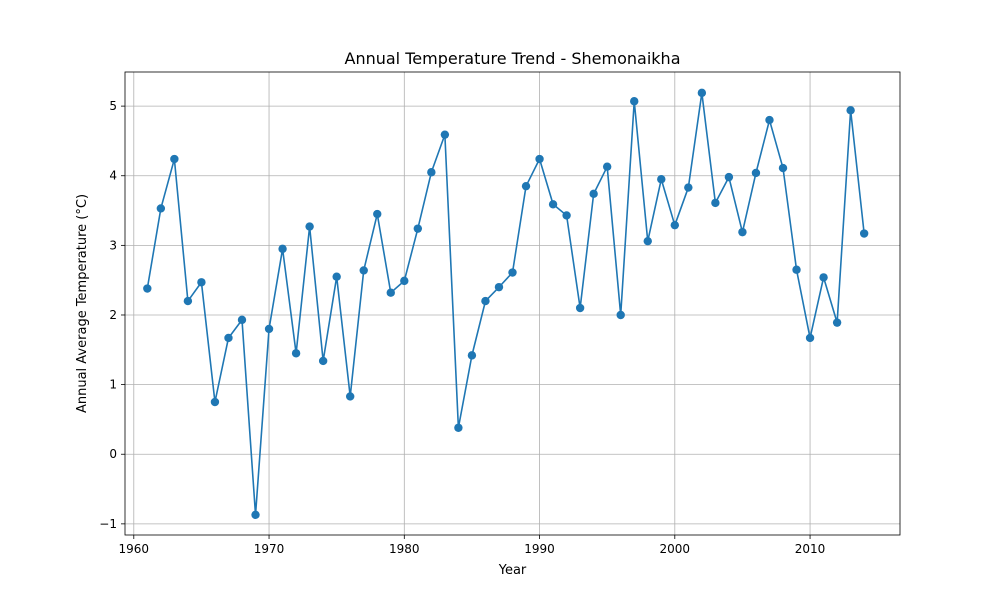 The width and height of the screenshot is (1000, 600). Describe the element at coordinates (810, 549) in the screenshot. I see `x-tick-label: 2010` at that location.